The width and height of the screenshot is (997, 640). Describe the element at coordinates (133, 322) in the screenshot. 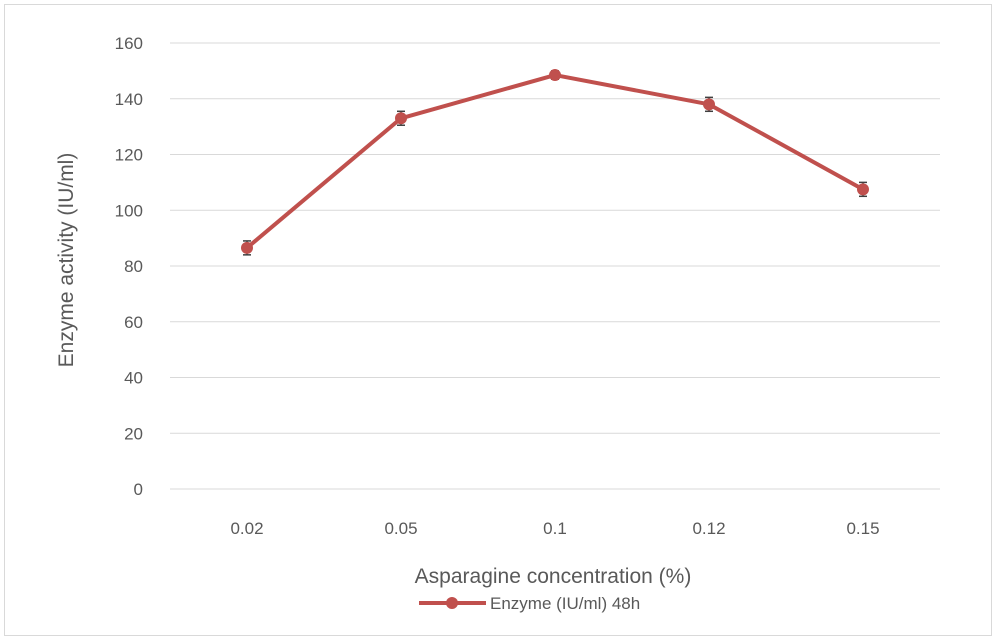

I see `y-tick-label: 60` at that location.